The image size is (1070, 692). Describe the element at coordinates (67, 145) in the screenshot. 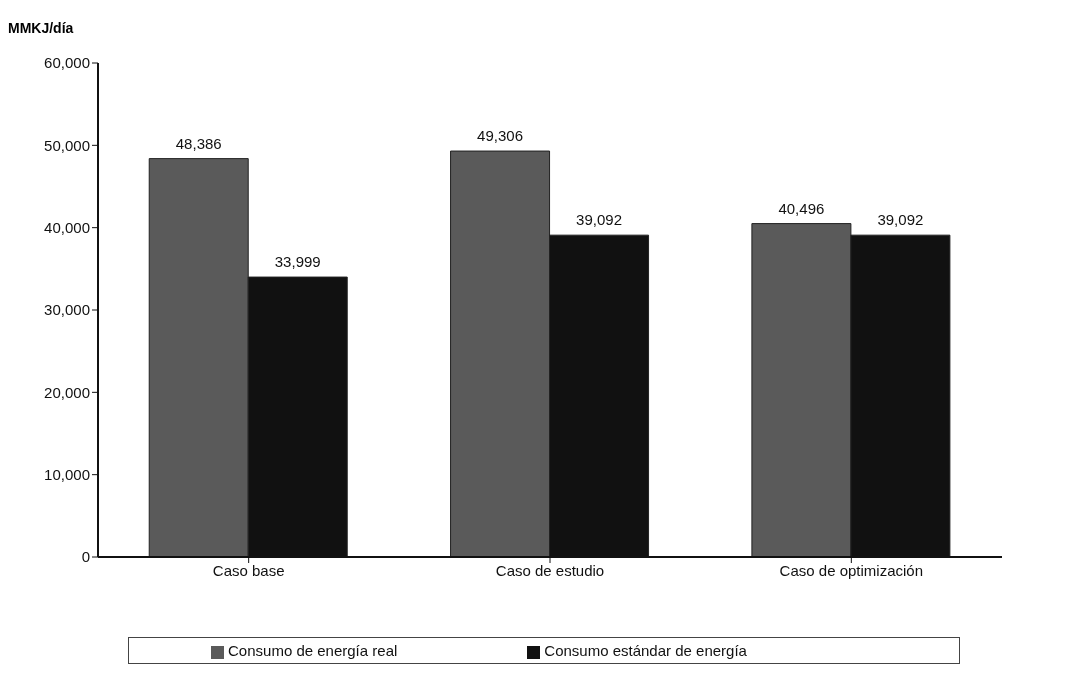

I see `y-tick-label: 50,000` at that location.